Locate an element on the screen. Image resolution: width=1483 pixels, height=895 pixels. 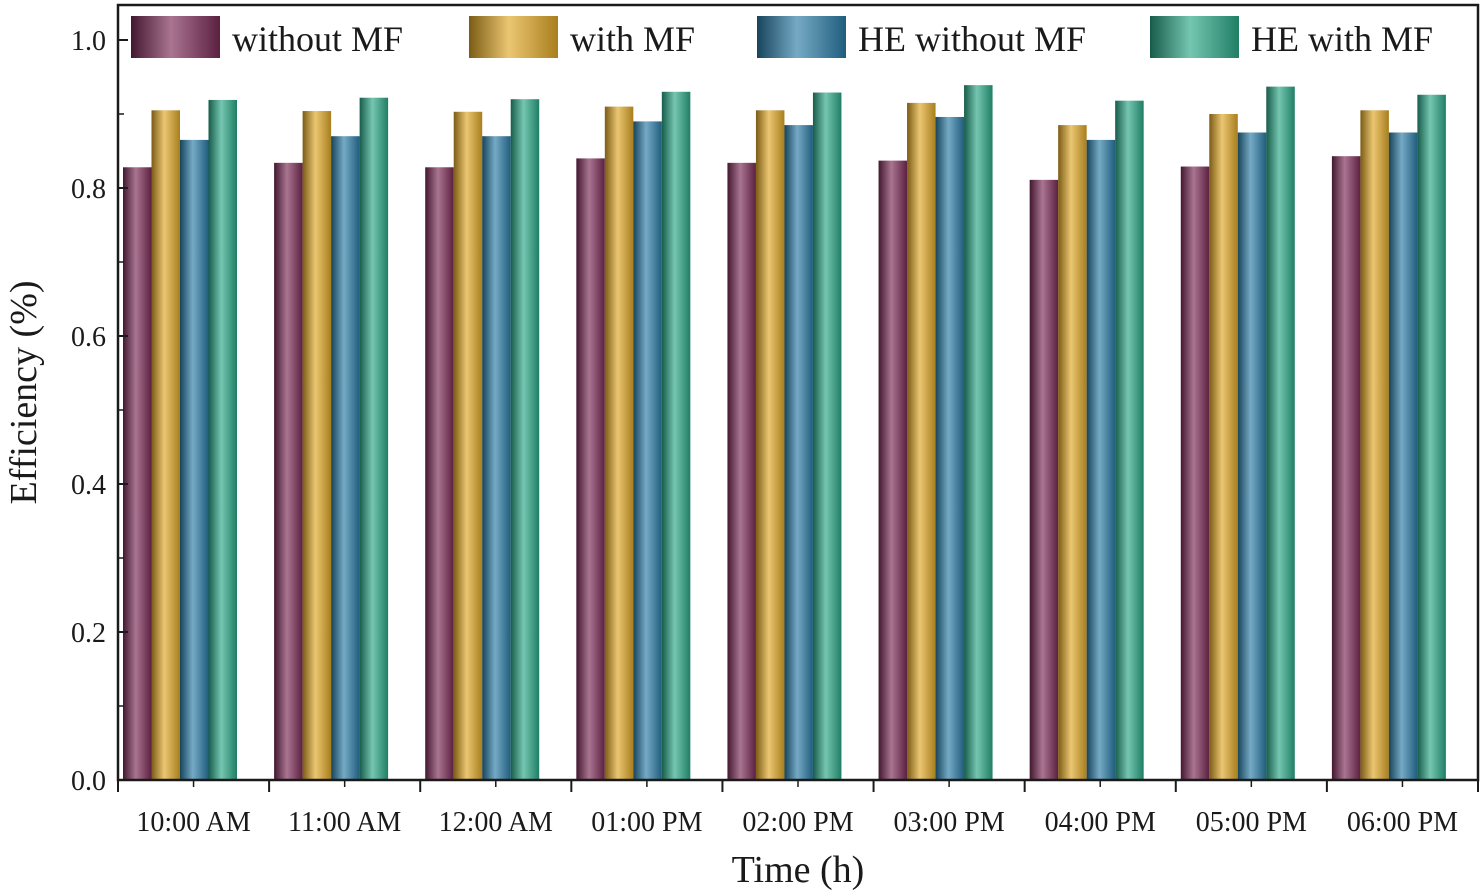
y-tick-label: 0.2 is located at coordinates (88, 633).